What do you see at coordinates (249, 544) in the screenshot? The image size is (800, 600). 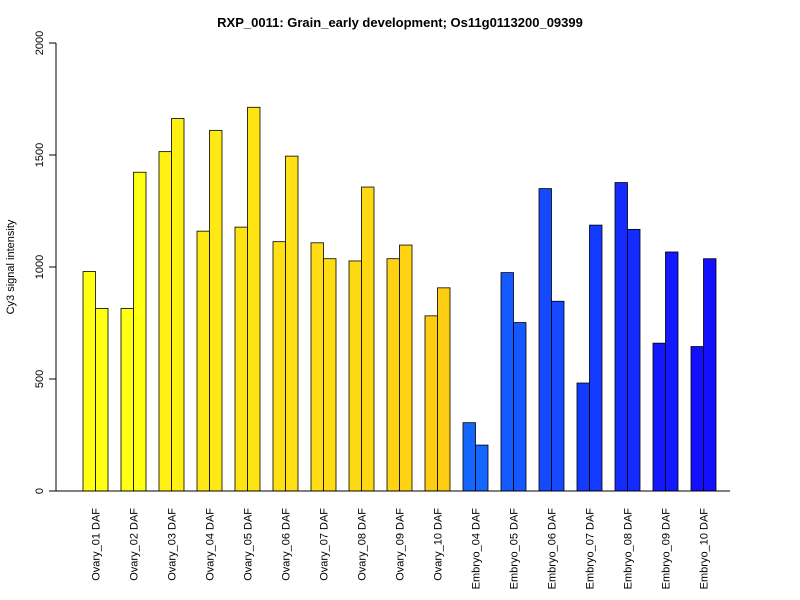 I see `x-tick-label: Ovary_05 DAF` at bounding box center [249, 544].